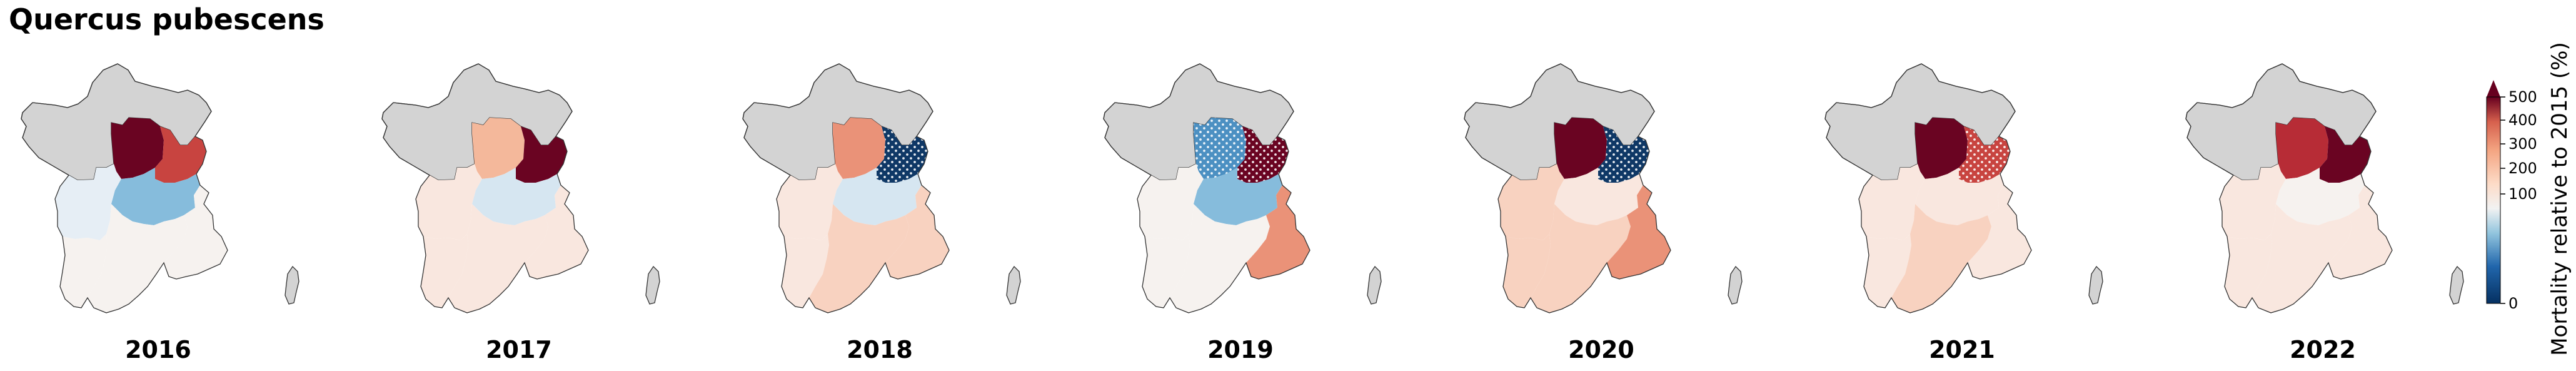 The width and height of the screenshot is (2576, 371). What do you see at coordinates (877, 197) in the screenshot?
I see `region-centre-2018` at bounding box center [877, 197].